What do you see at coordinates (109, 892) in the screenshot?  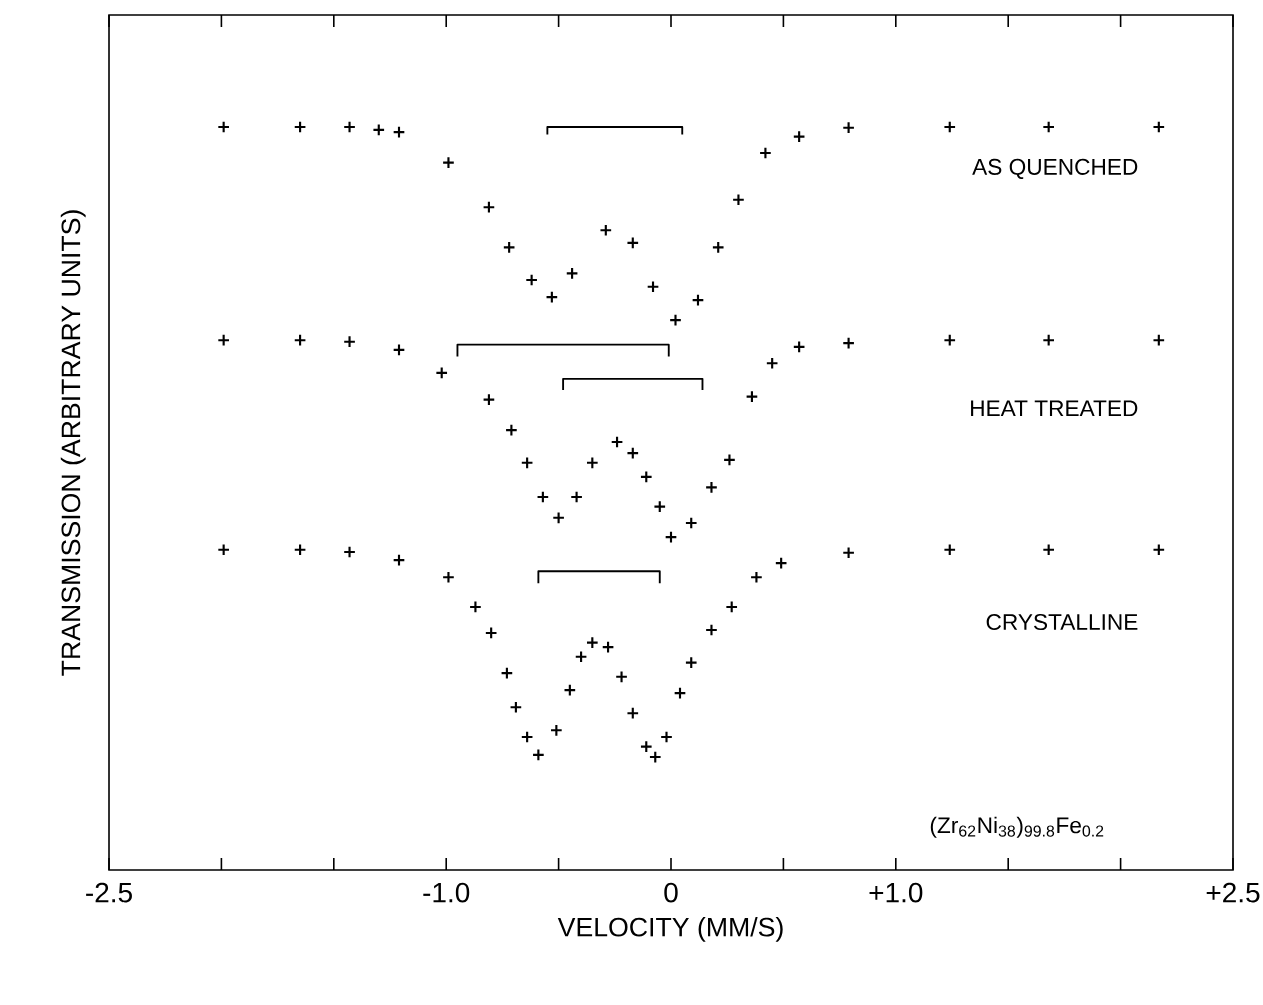 I see `x-tick-label: -2.5` at bounding box center [109, 892].